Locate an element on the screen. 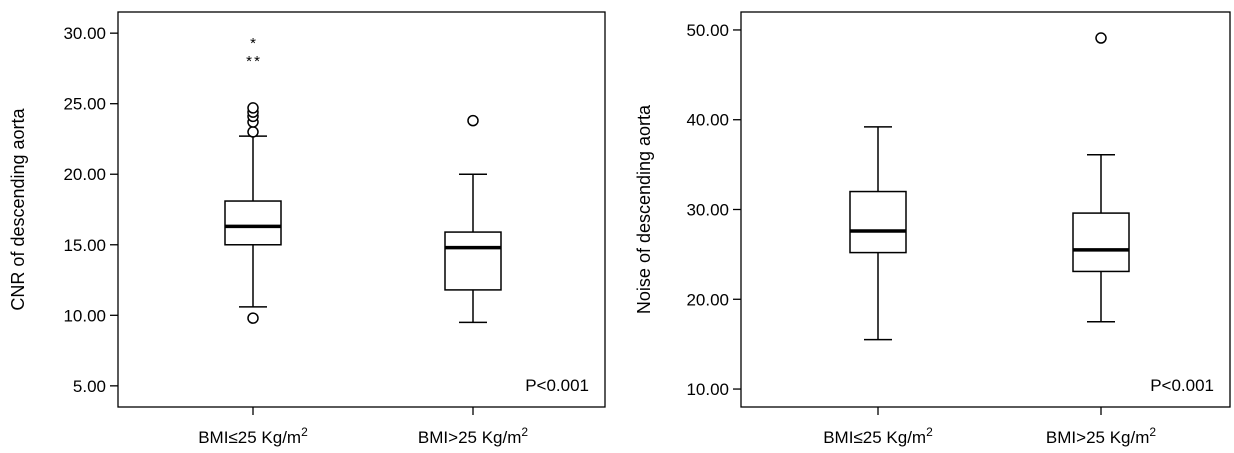 Image resolution: width=1234 pixels, height=453 pixels. box-group-1: BMI≤25 Kg/m2 * ** is located at coordinates (253, 241).